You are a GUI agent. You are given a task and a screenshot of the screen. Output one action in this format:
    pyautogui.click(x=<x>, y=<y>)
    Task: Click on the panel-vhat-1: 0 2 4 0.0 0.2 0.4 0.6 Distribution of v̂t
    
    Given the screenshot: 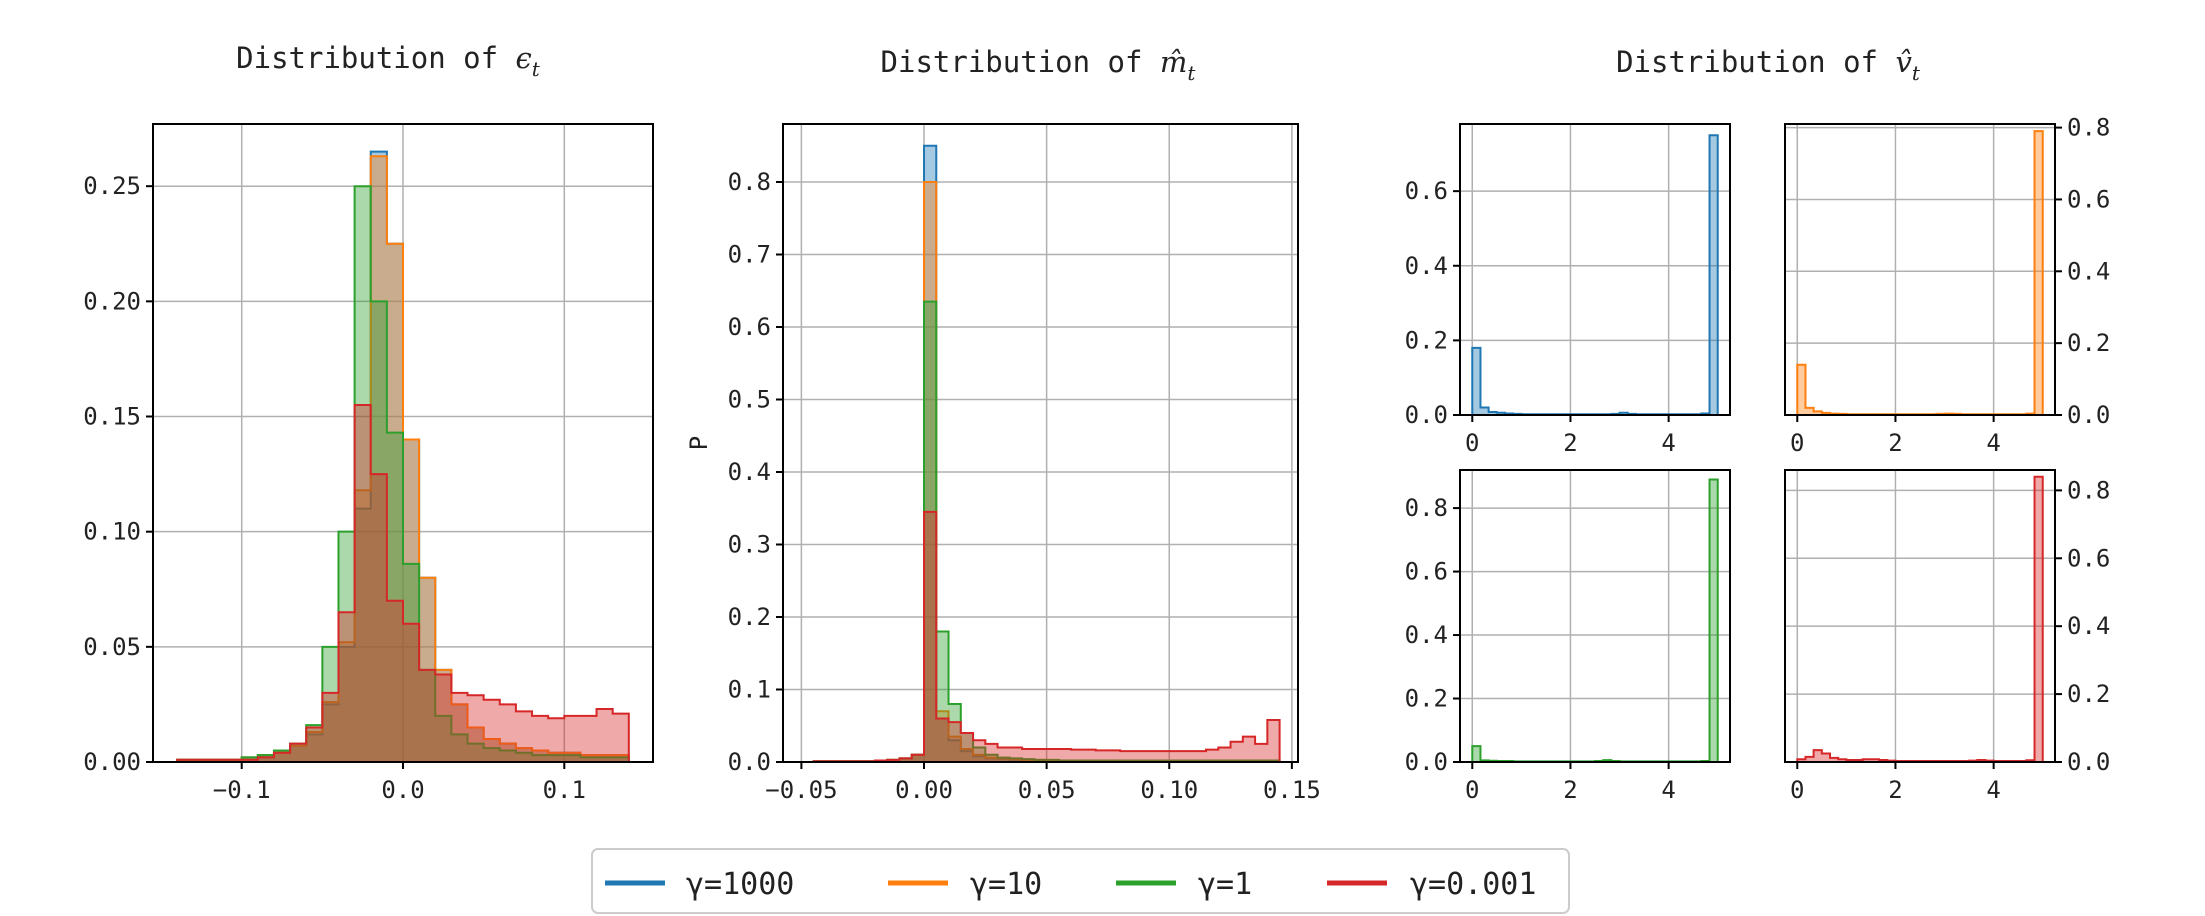 What is the action you would take?
    pyautogui.click(x=1663, y=251)
    